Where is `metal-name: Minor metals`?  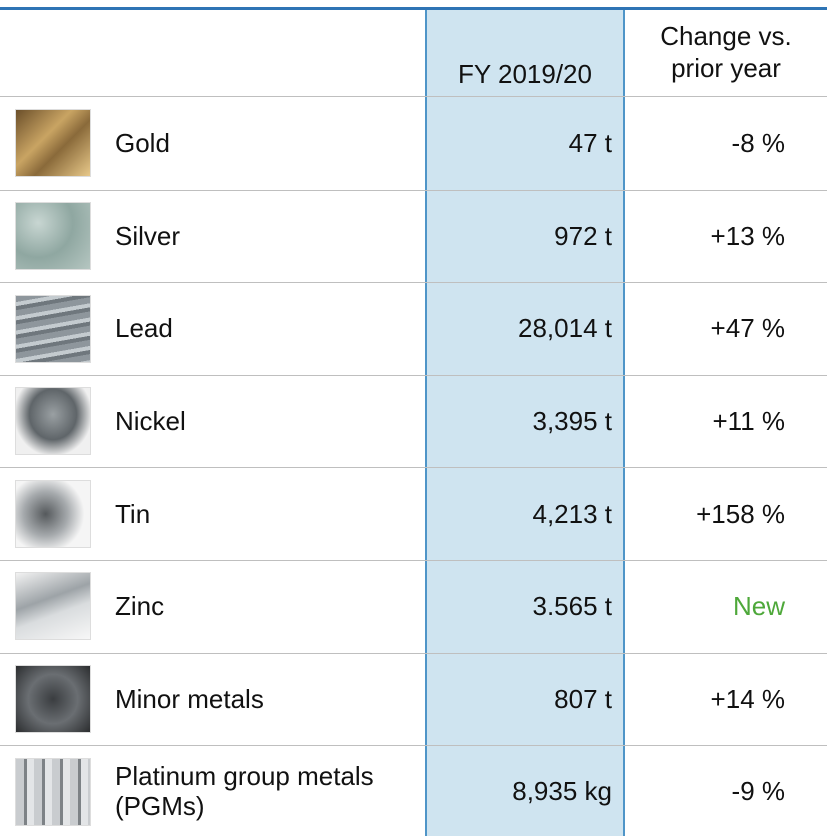 metal-name: Minor metals is located at coordinates (189, 698).